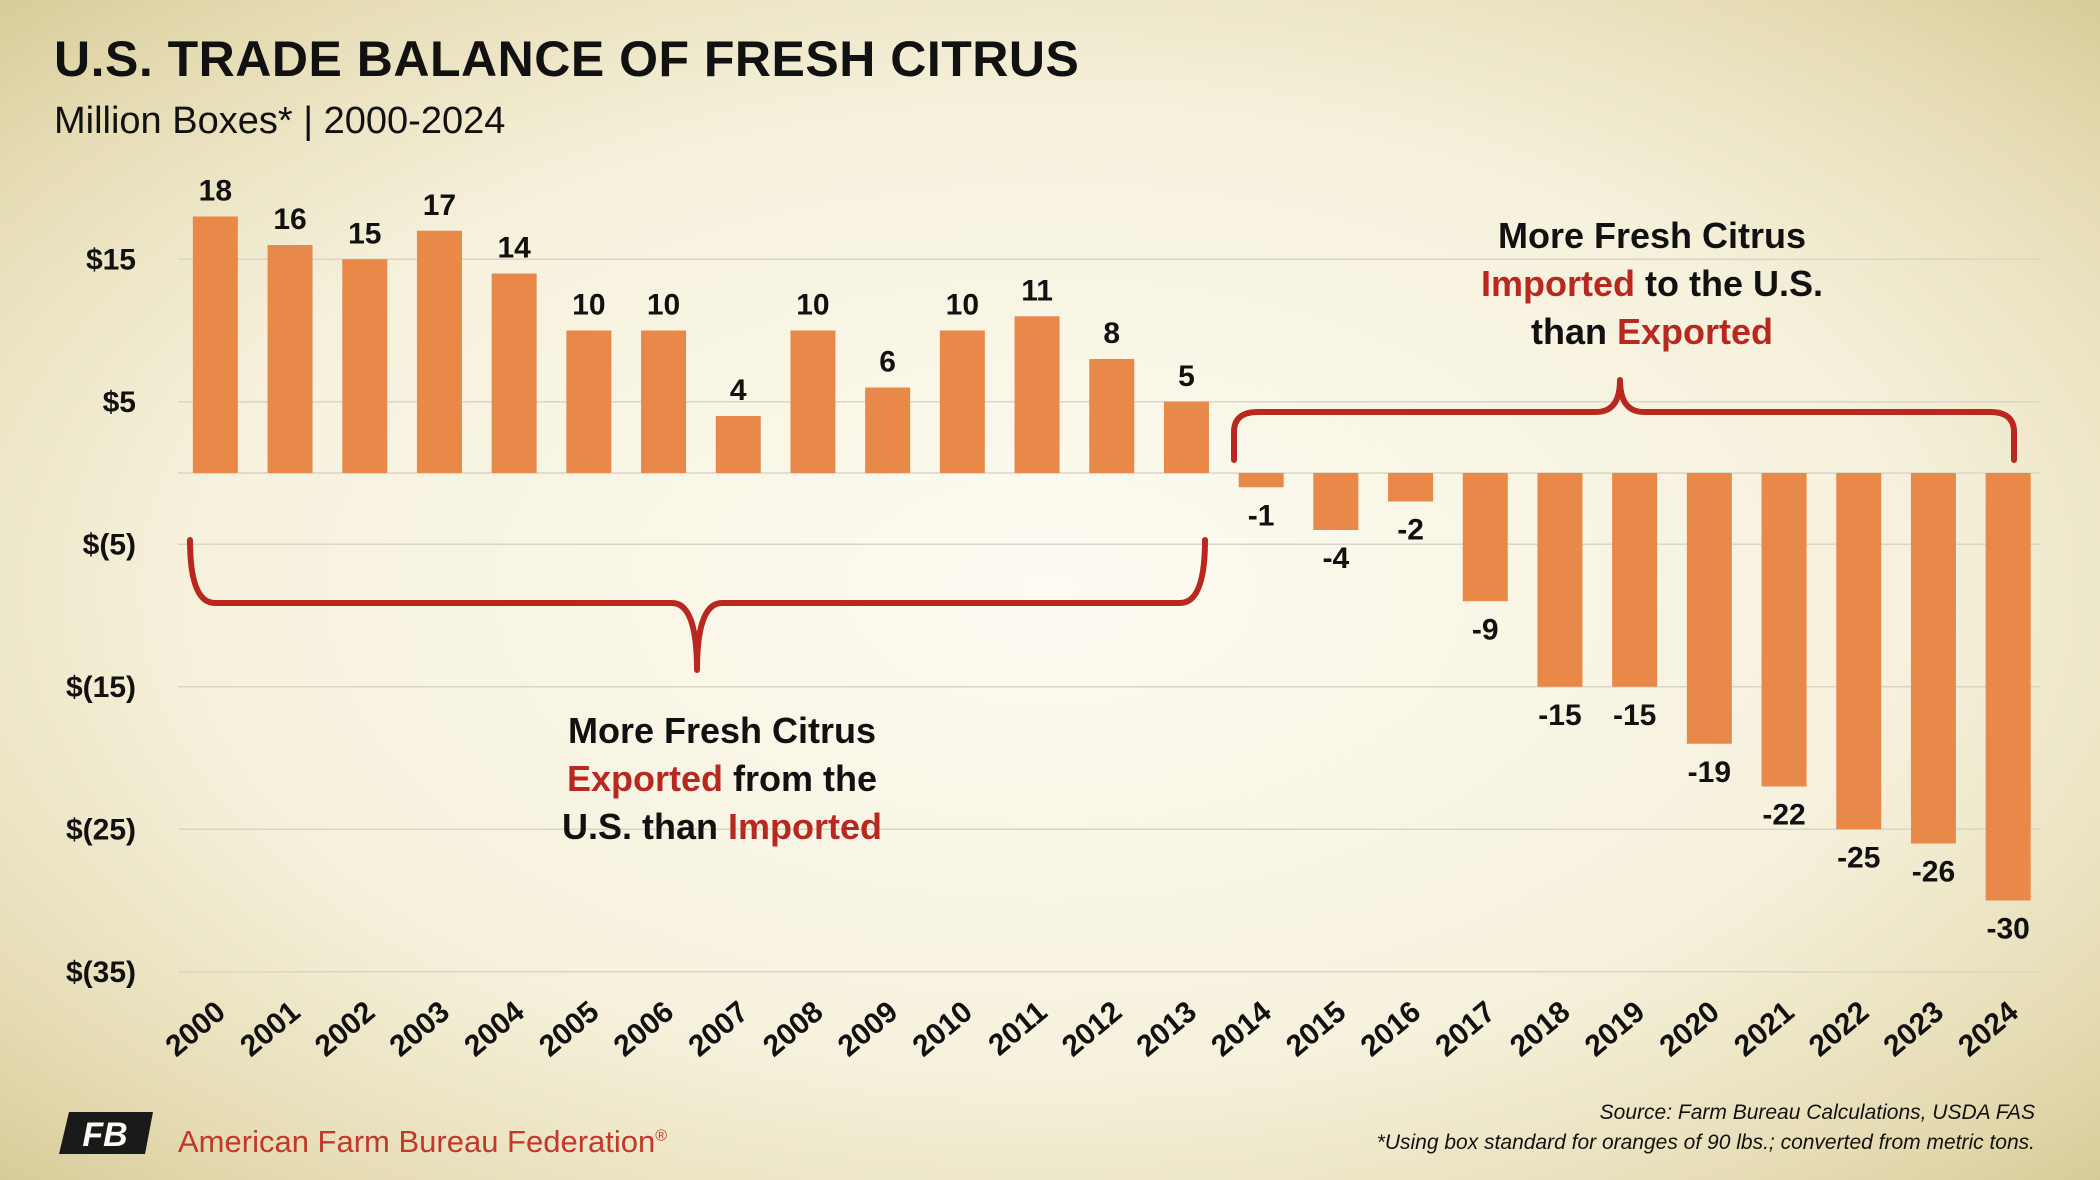 The image size is (2100, 1180). What do you see at coordinates (1540, 1029) in the screenshot?
I see `x-tick-label: 2018` at bounding box center [1540, 1029].